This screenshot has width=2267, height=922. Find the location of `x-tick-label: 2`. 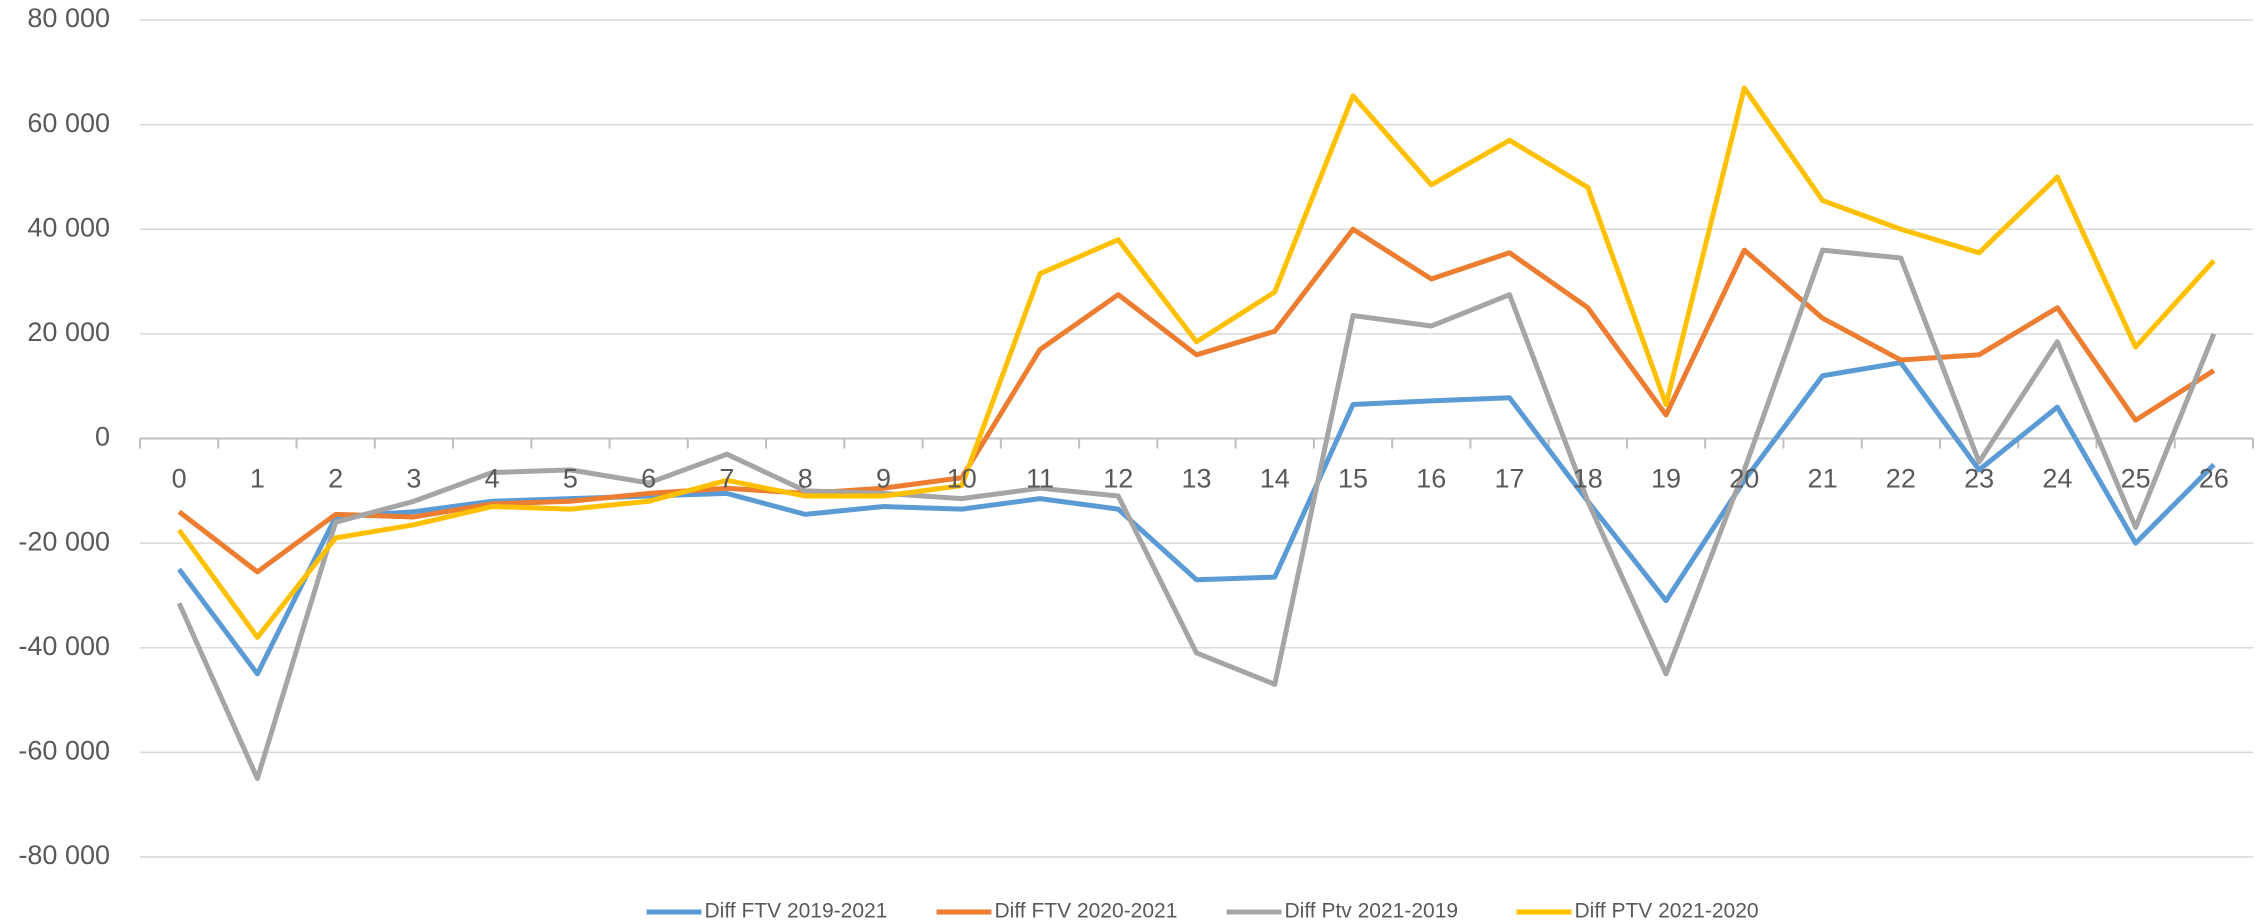

x-tick-label: 2 is located at coordinates (335, 479).